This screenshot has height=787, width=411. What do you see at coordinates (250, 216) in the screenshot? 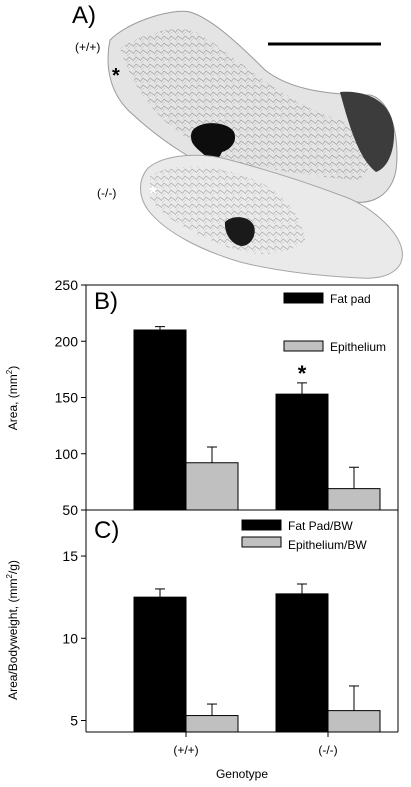
I see `gland-image-ko: (-/-) *` at bounding box center [250, 216].